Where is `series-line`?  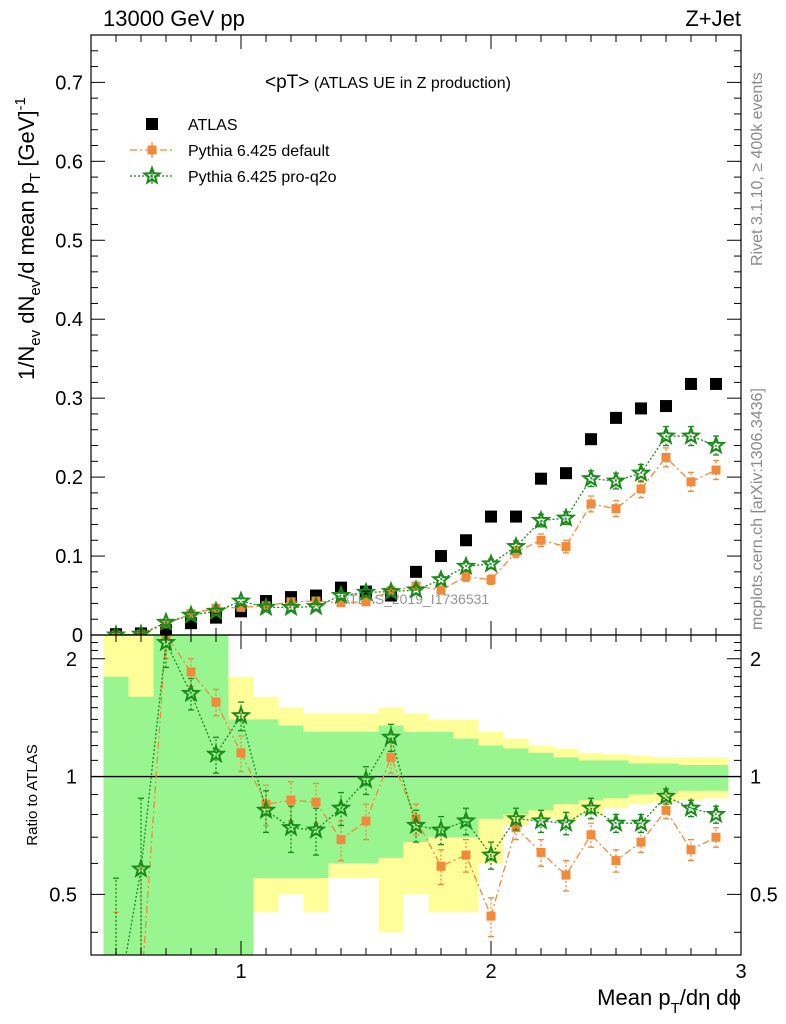
series-line is located at coordinates (416, 535).